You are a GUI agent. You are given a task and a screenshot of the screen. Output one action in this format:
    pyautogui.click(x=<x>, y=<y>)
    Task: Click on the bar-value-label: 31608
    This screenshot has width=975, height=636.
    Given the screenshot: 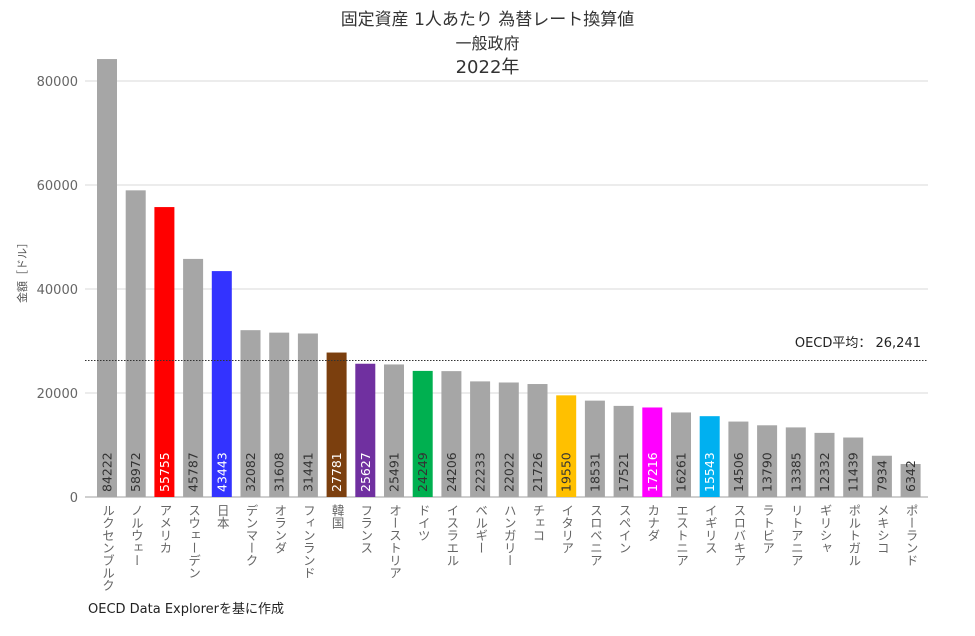 What is the action you would take?
    pyautogui.click(x=279, y=472)
    